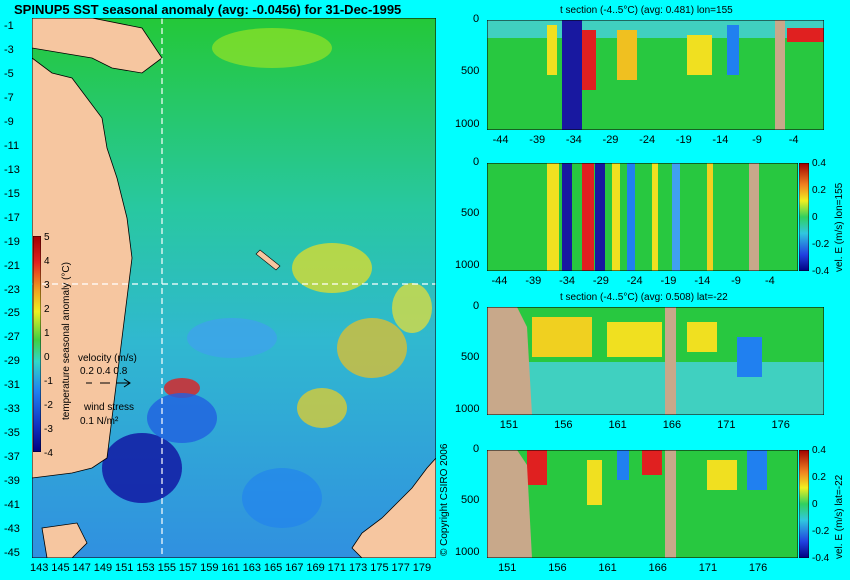  Describe the element at coordinates (708, 568) in the screenshot. I see `section4-x-tick: 171` at that location.